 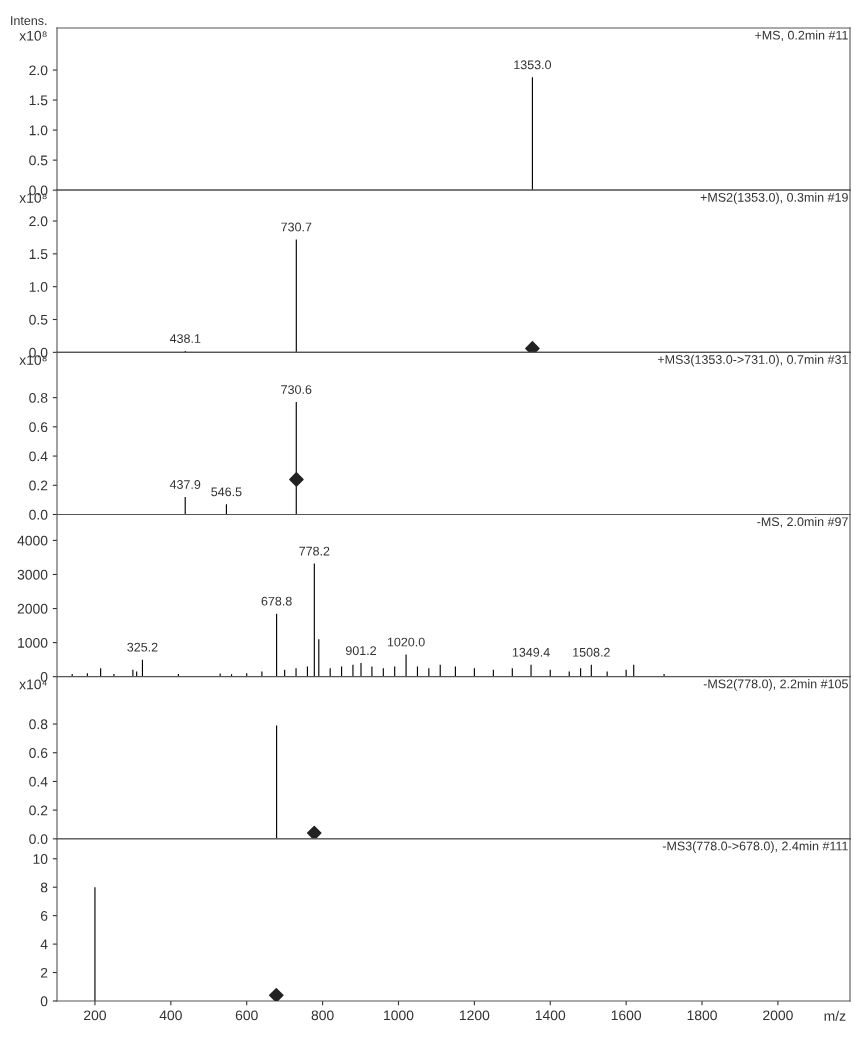 I want to click on annotation: 546.5, so click(x=226, y=492).